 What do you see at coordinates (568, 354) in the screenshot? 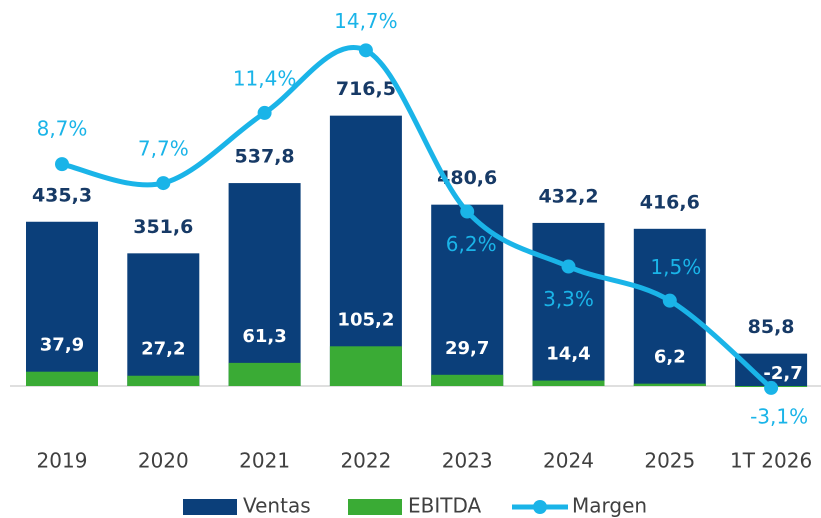
I see `value-label: 14,4` at bounding box center [568, 354].